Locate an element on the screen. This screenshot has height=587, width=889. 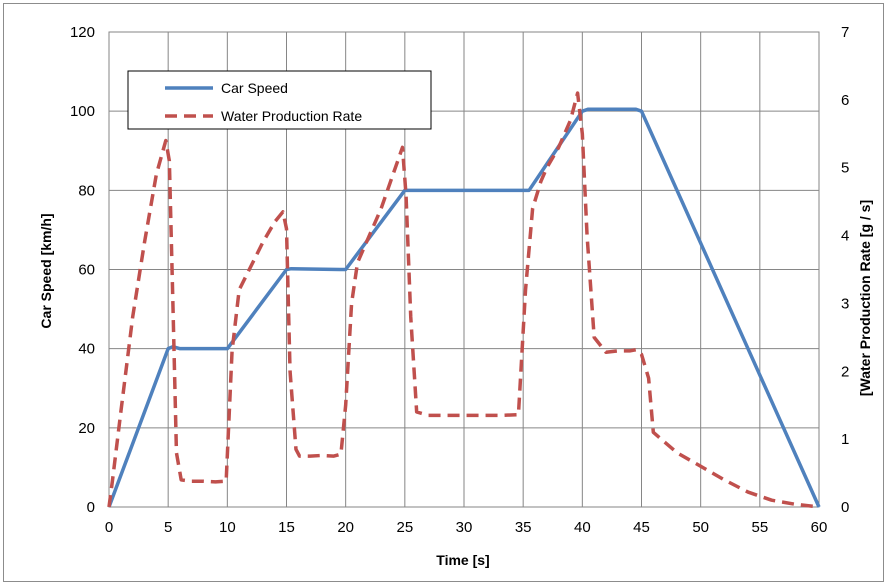
legend-label-water-production-rate: Water Production Rate is located at coordinates (291, 116).